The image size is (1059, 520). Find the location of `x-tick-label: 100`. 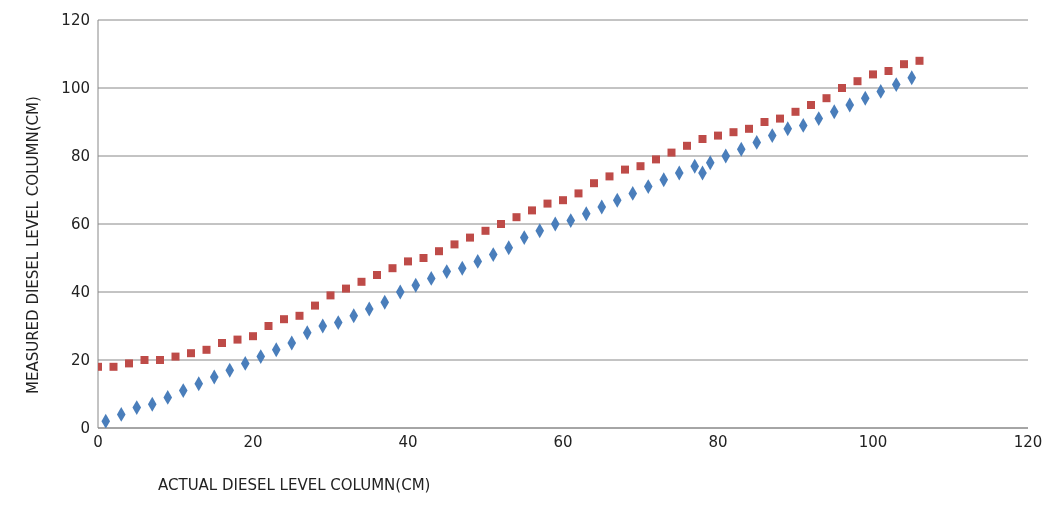

x-tick-label: 100 is located at coordinates (873, 441).